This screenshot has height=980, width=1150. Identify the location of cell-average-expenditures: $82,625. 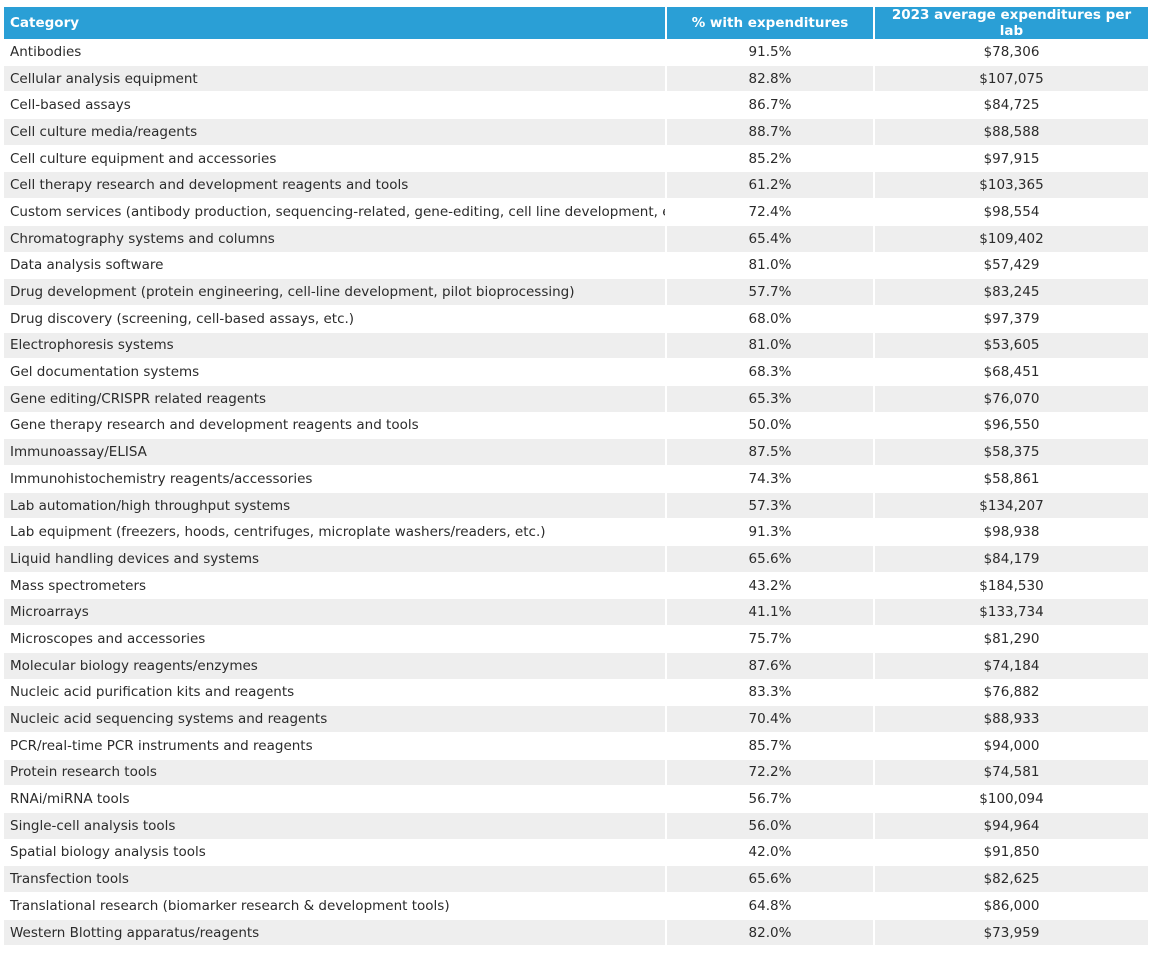
(1011, 879).